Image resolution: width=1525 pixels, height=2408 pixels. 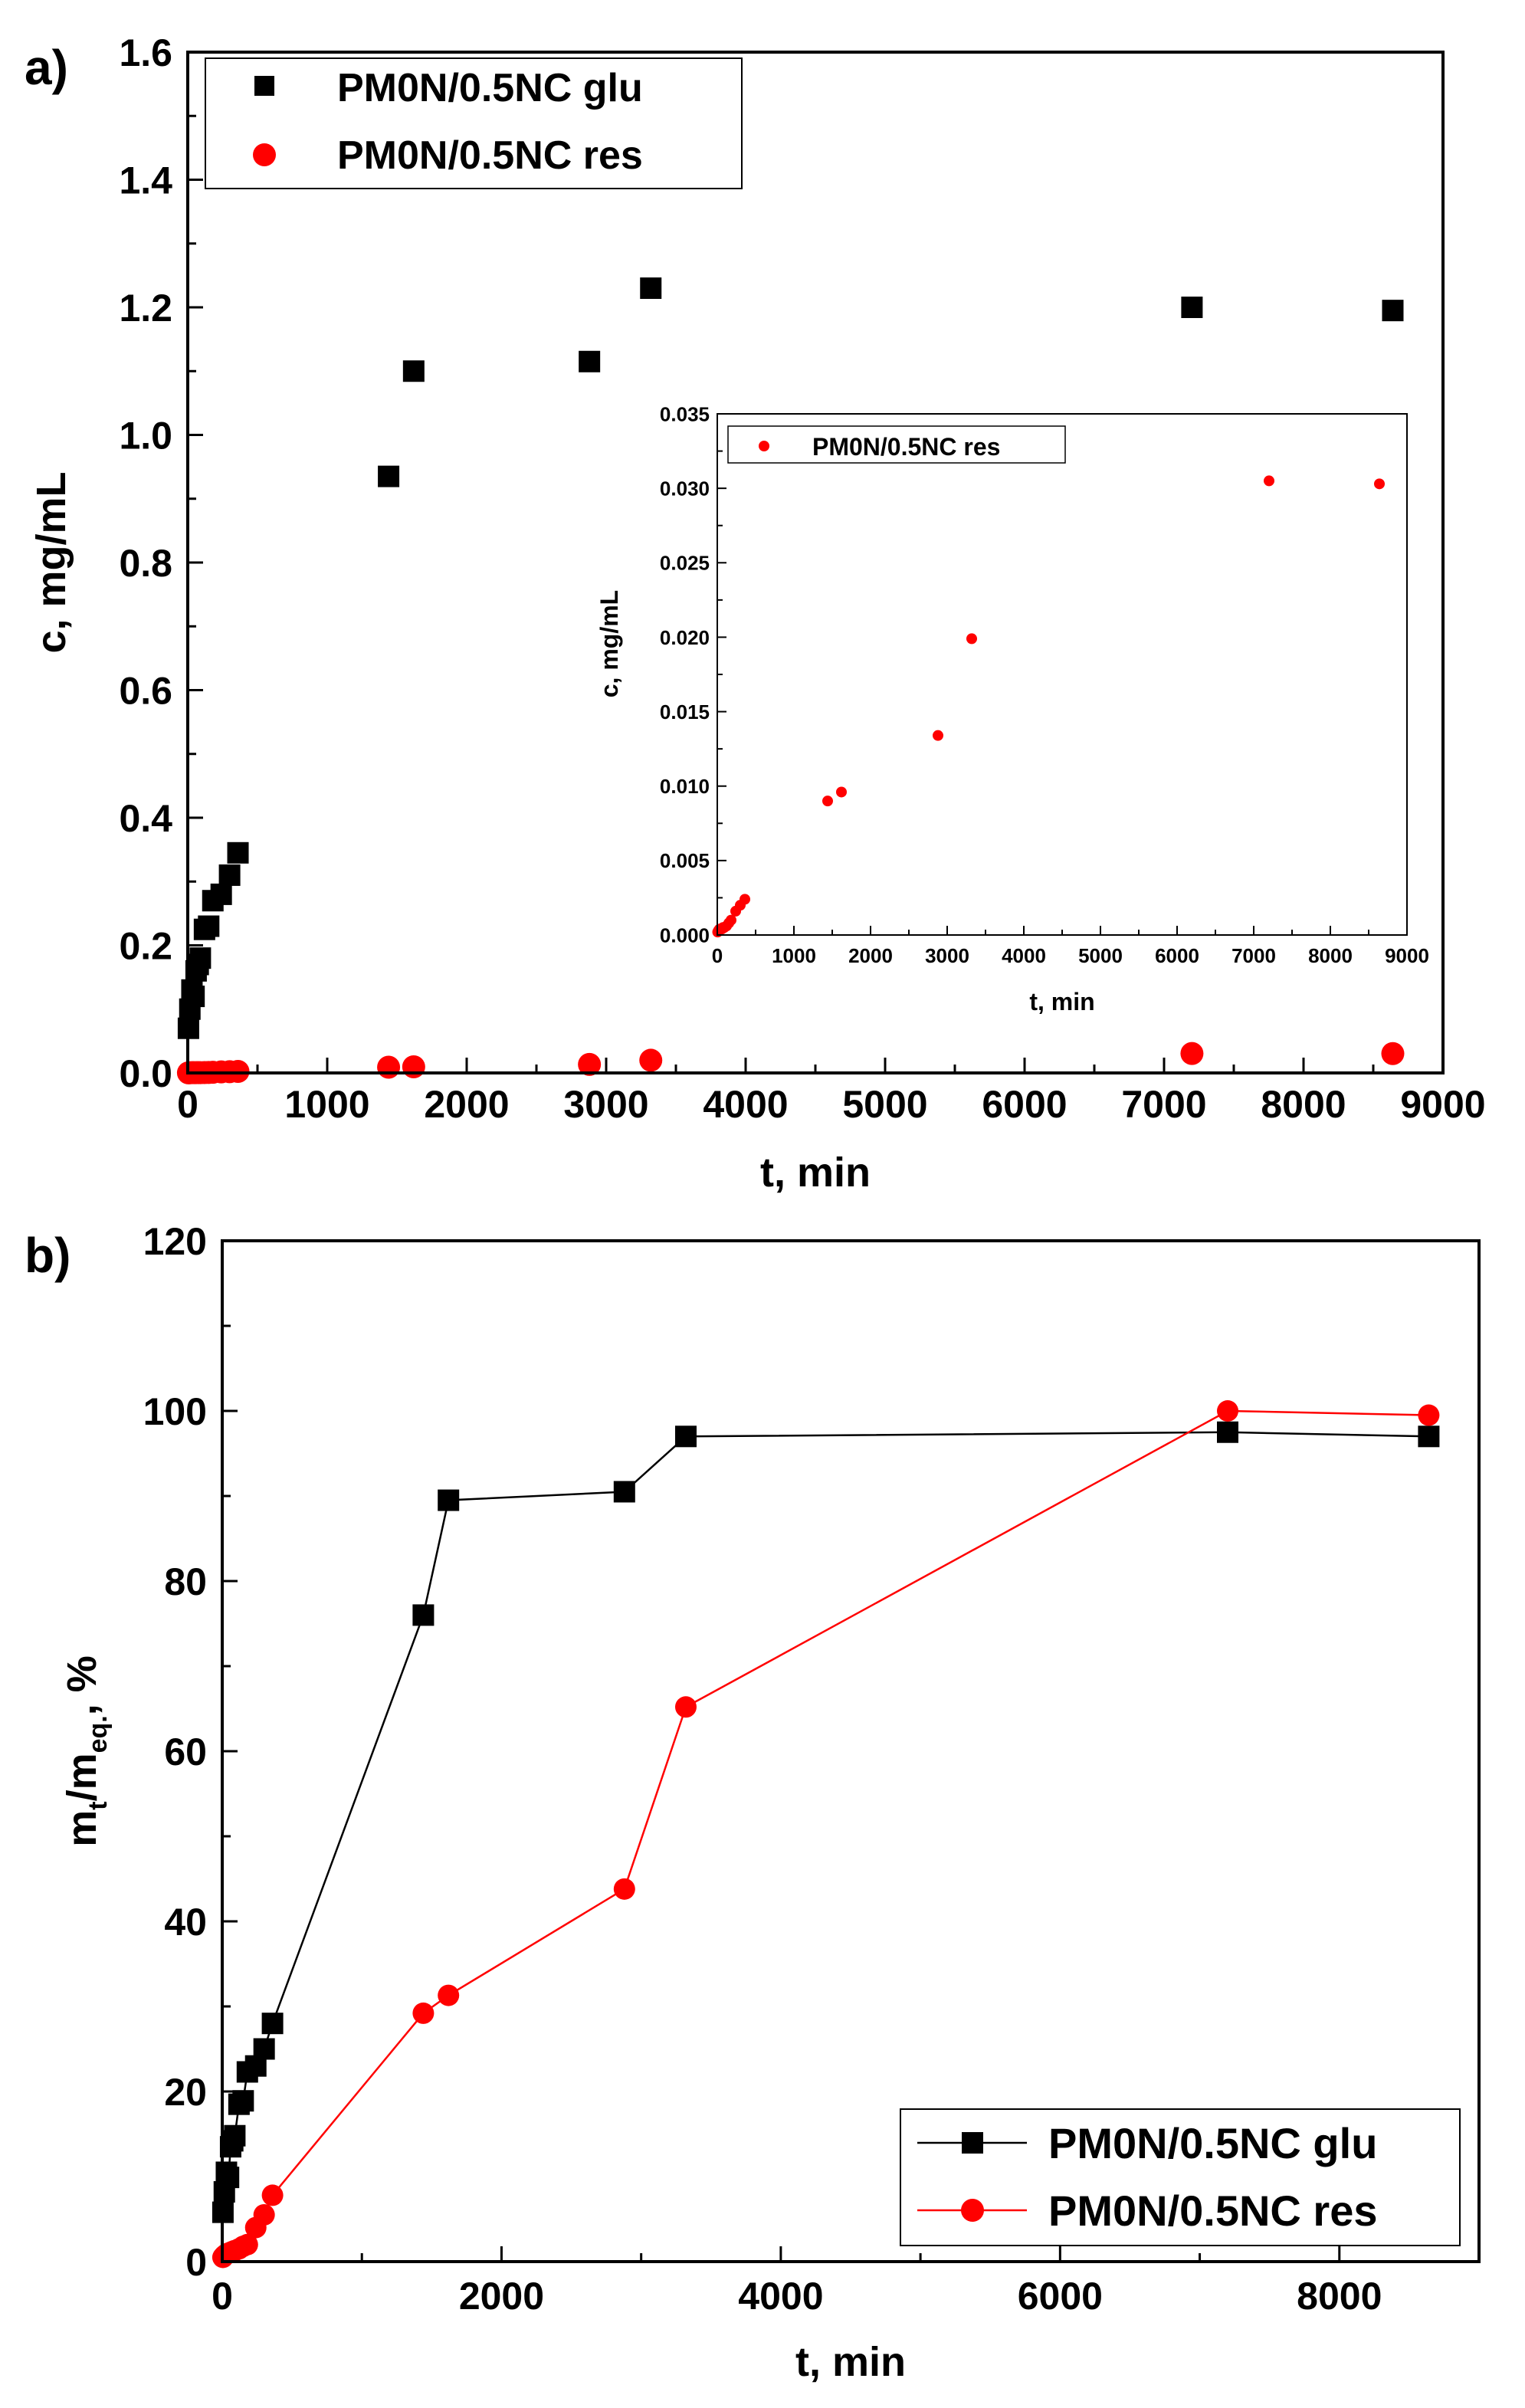 What do you see at coordinates (145, 691) in the screenshot?
I see `y-tick-label: 0.6` at bounding box center [145, 691].